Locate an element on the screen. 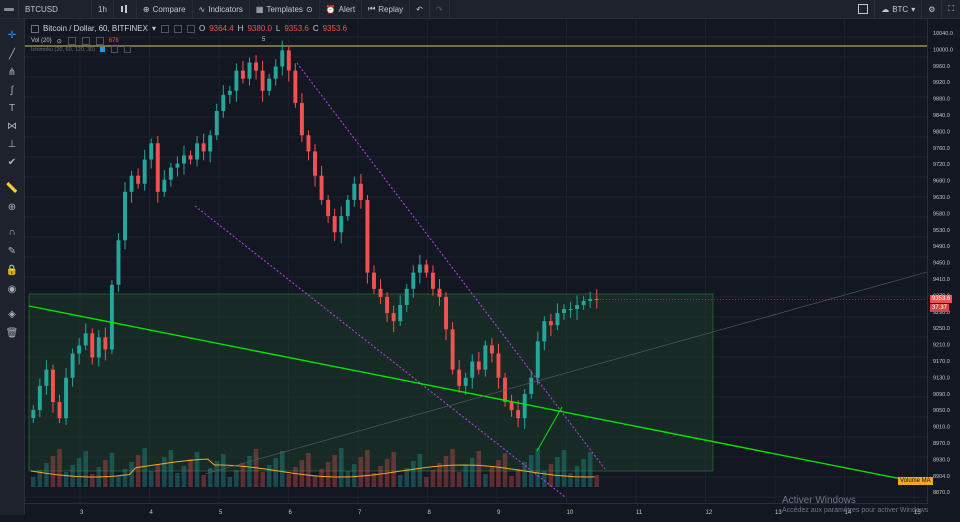  cloud-button: ☁ BTC ▾ is located at coordinates (899, 9).